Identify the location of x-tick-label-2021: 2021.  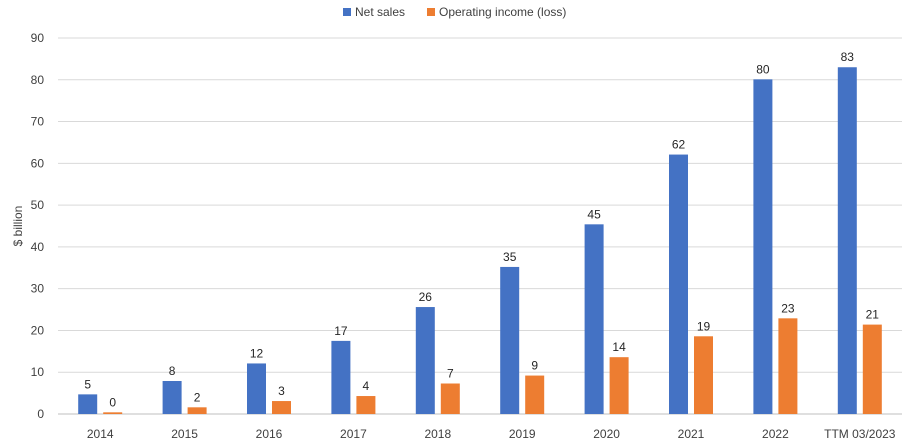
(691, 434).